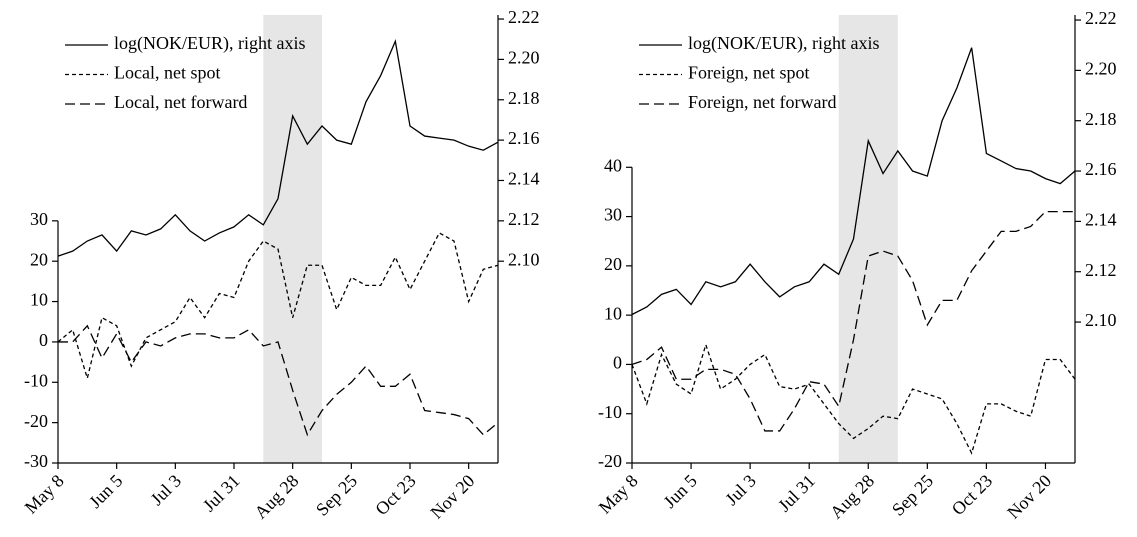 Image resolution: width=1137 pixels, height=537 pixels. What do you see at coordinates (180, 102) in the screenshot?
I see `legend-label: Local, net forward` at bounding box center [180, 102].